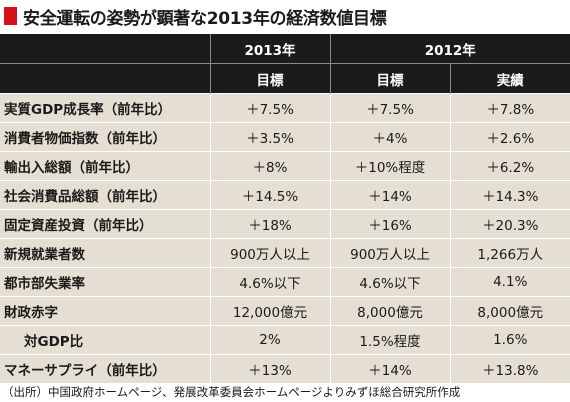 The image size is (570, 402). What do you see at coordinates (389, 137) in the screenshot?
I see `cell-target-2012: ＋4%` at bounding box center [389, 137].